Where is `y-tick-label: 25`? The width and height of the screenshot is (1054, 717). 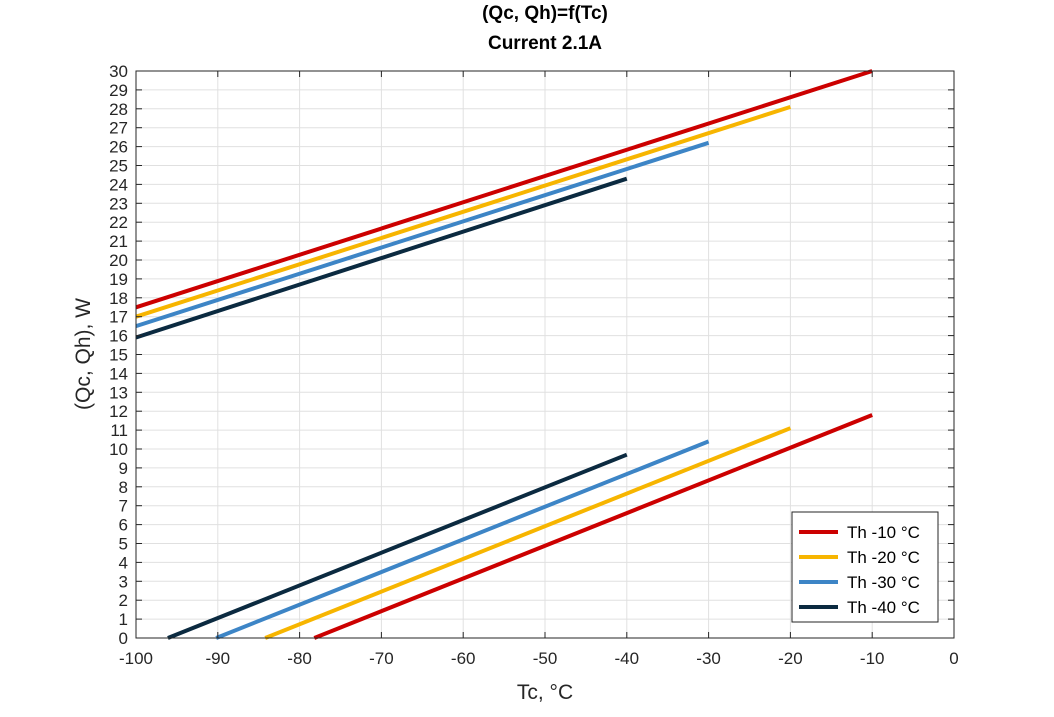
y-tick-label: 25 is located at coordinates (118, 166).